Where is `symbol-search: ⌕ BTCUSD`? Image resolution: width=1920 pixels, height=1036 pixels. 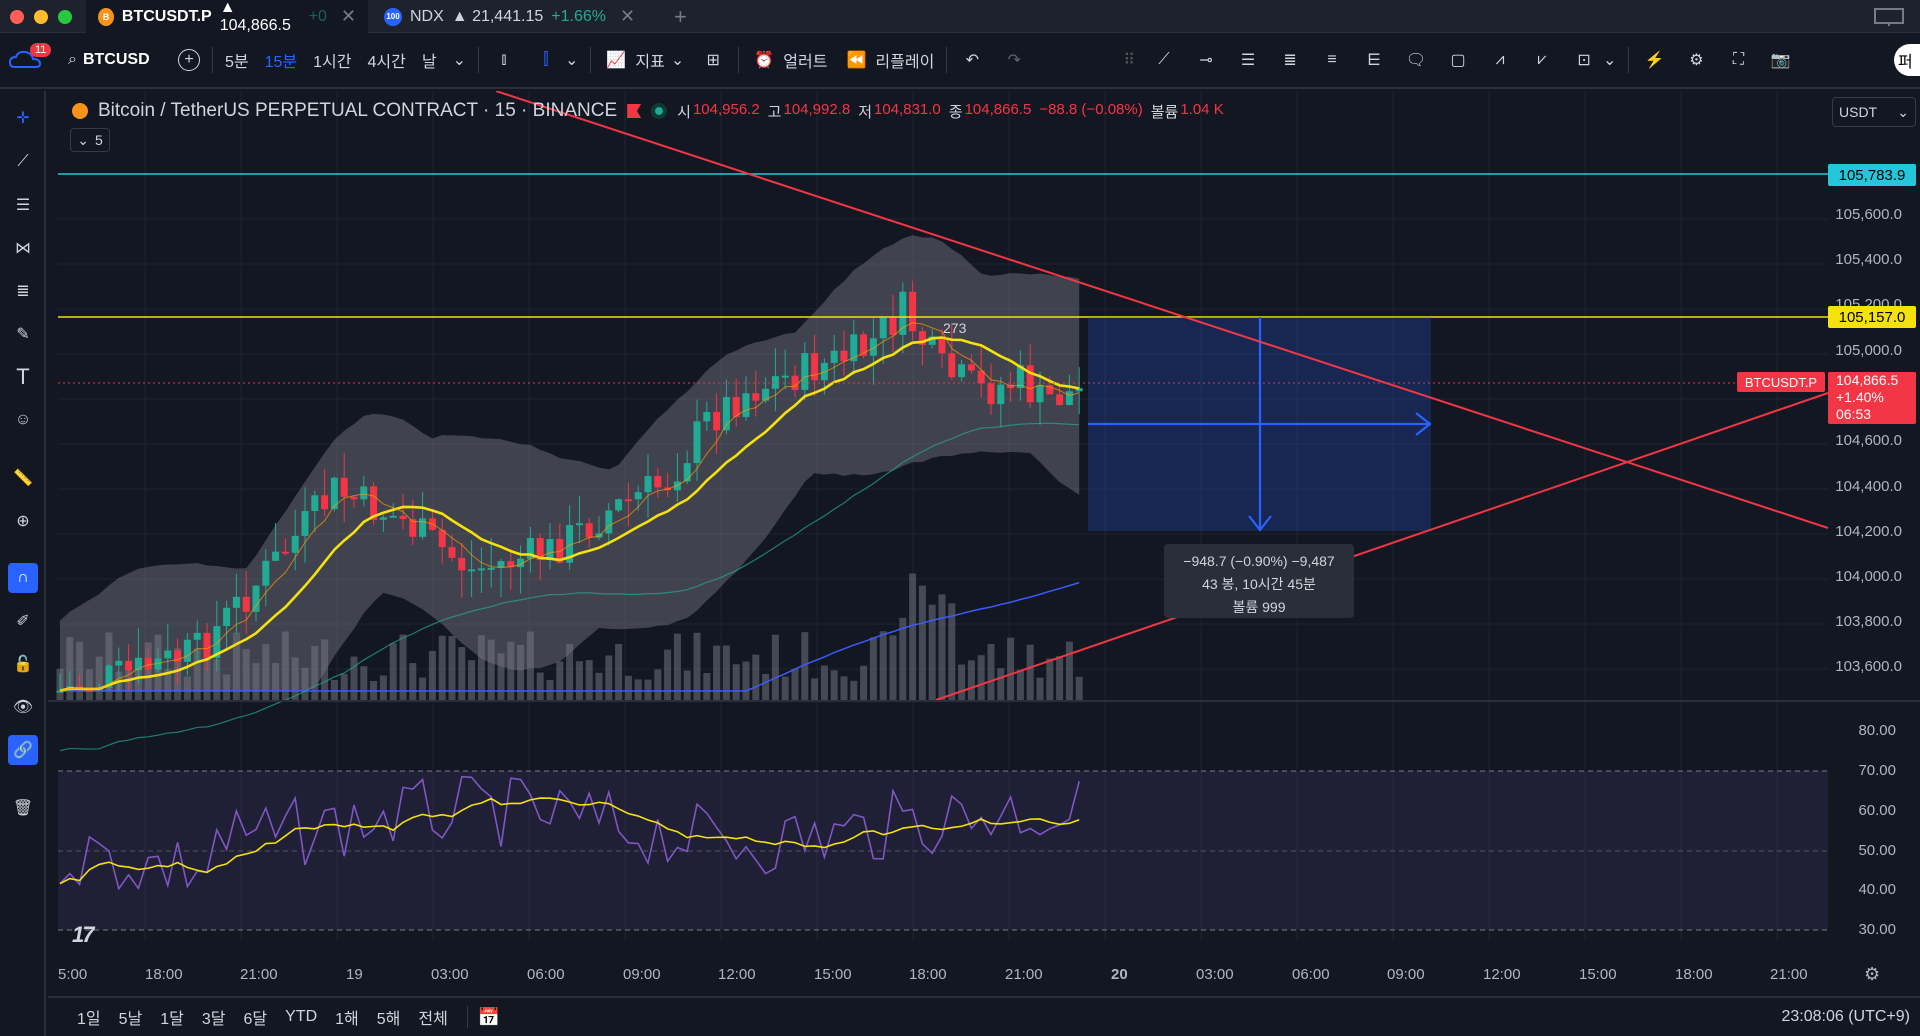
symbol-search: ⌕ BTCUSD is located at coordinates (115, 60).